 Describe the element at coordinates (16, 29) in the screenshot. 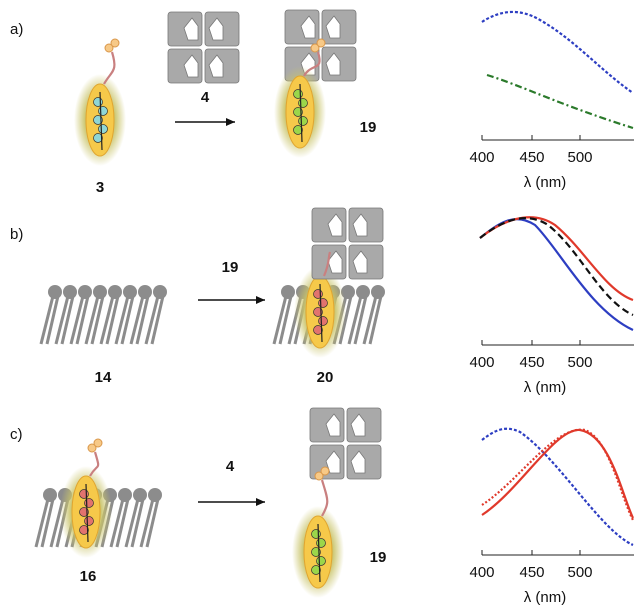

I see `panel-label: a)` at that location.